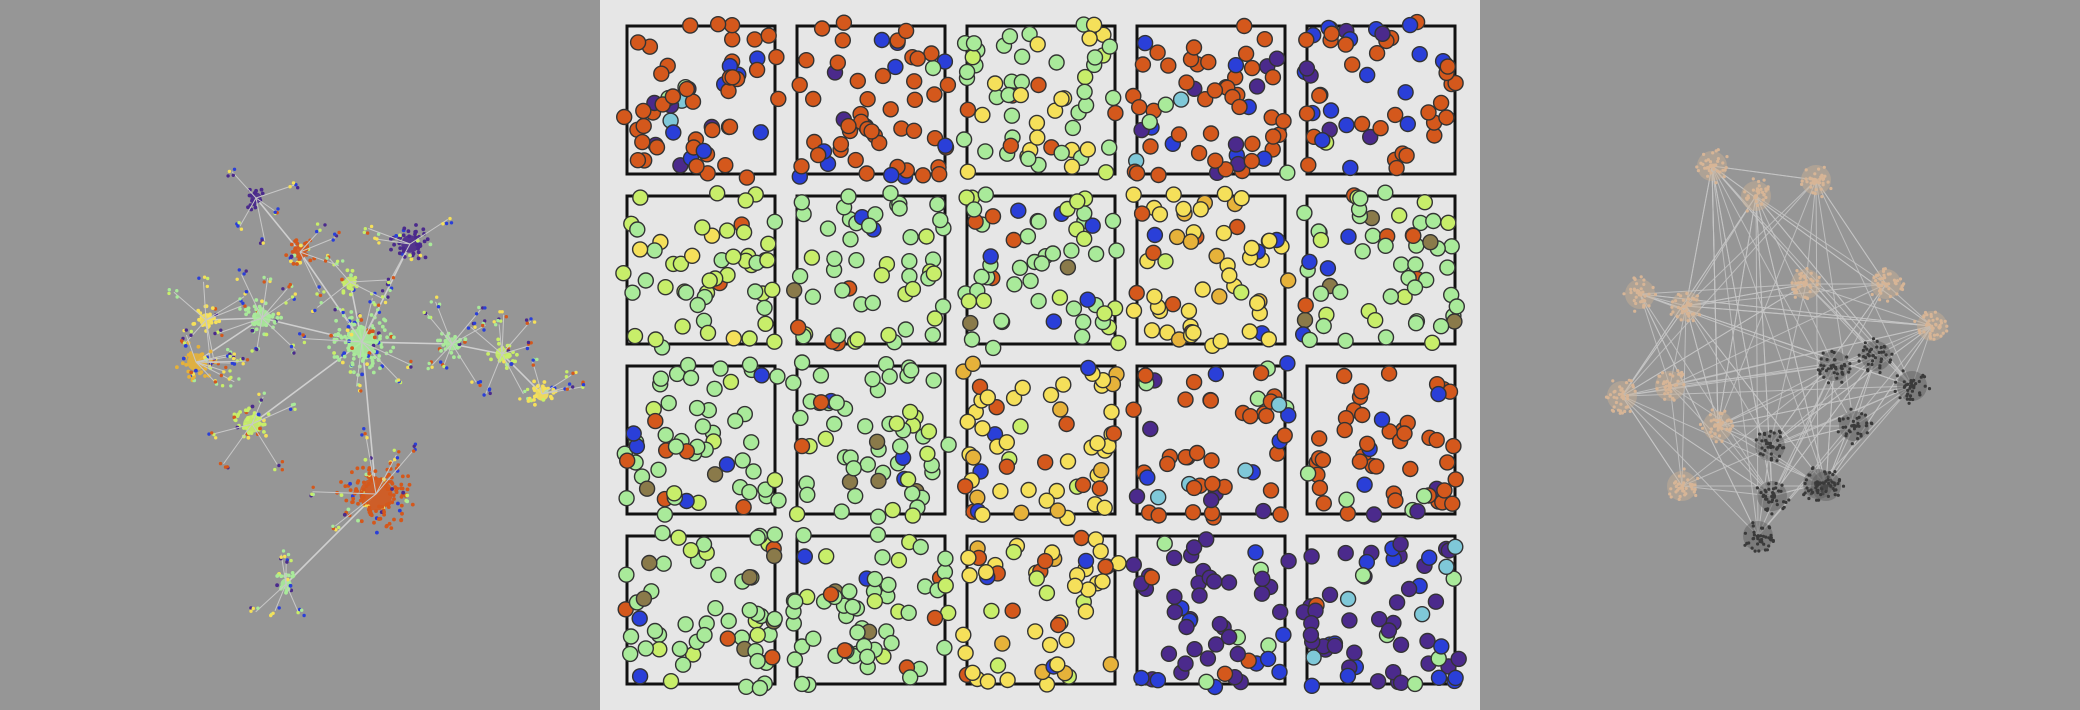  I want to click on hub-upper-left, so click(263, 206).